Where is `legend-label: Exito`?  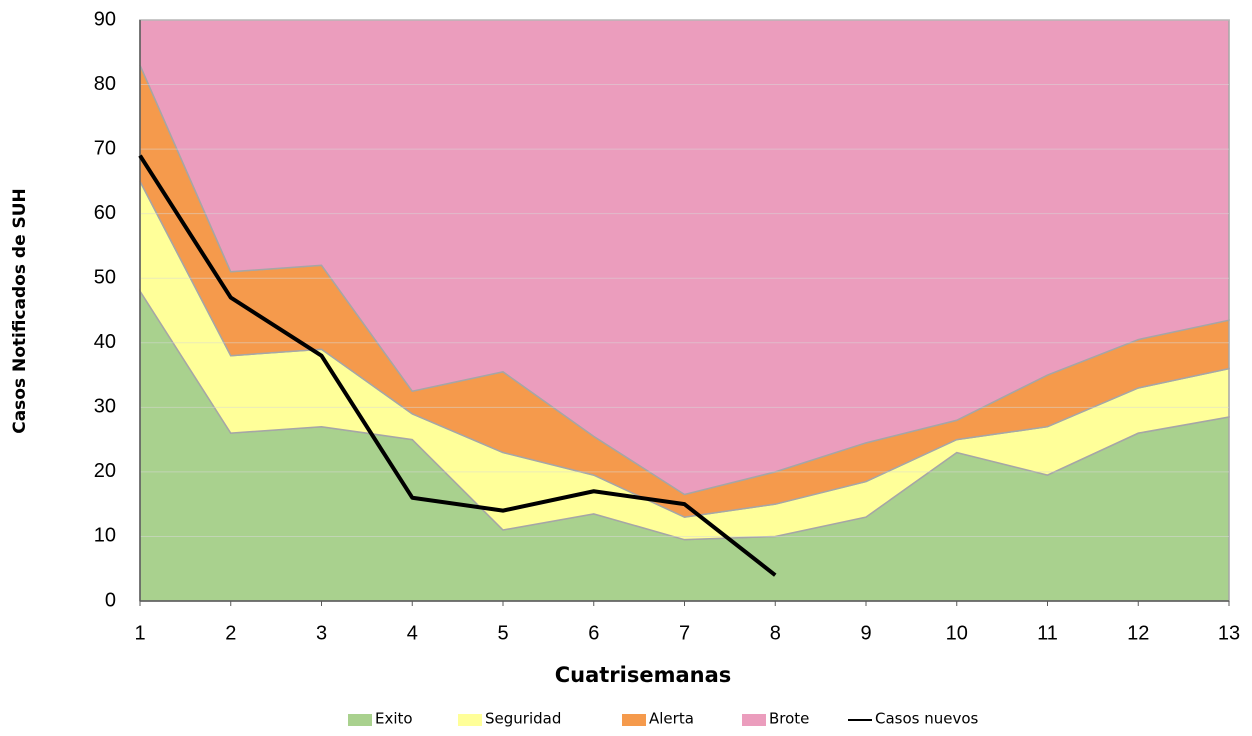
legend-label: Exito is located at coordinates (394, 719).